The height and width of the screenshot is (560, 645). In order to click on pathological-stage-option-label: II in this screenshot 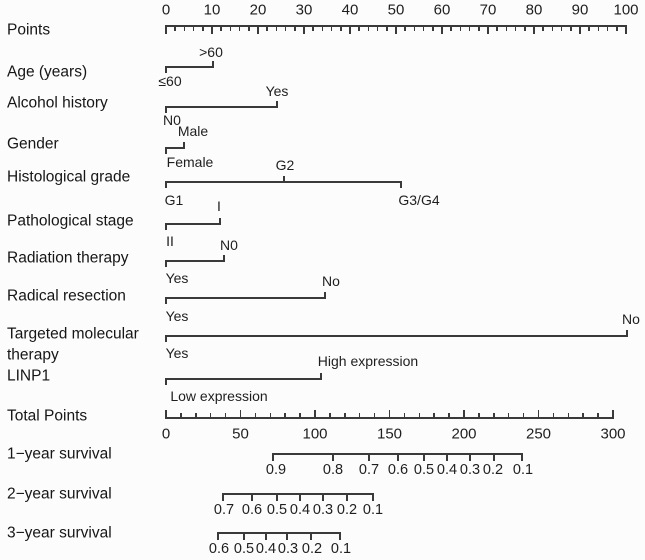, I will do `click(170, 241)`.